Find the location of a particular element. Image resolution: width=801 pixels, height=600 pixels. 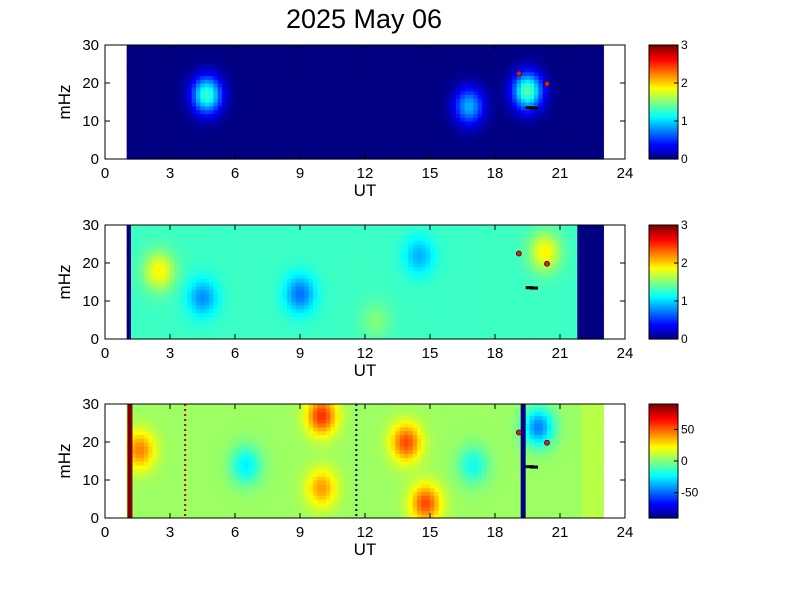

figure-title: 2025 May 06 is located at coordinates (364, 19).